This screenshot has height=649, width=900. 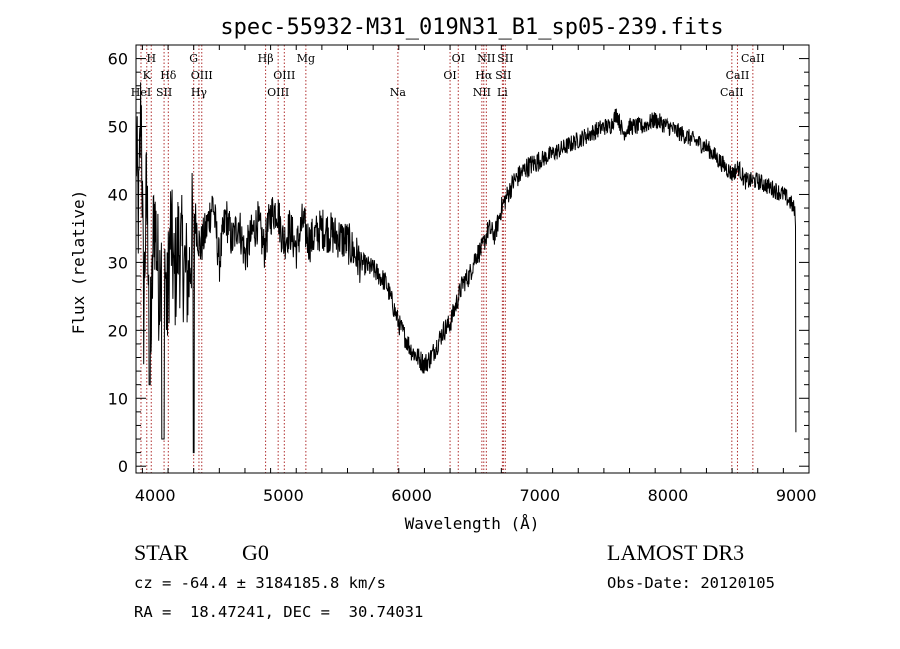 I want to click on y-axis-label: Flux (relative), so click(x=78, y=262).